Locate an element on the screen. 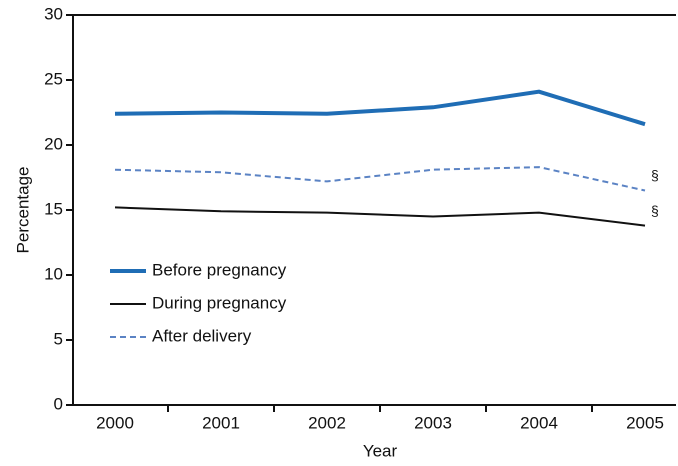 The image size is (678, 466). legend-label: After delivery is located at coordinates (202, 335).